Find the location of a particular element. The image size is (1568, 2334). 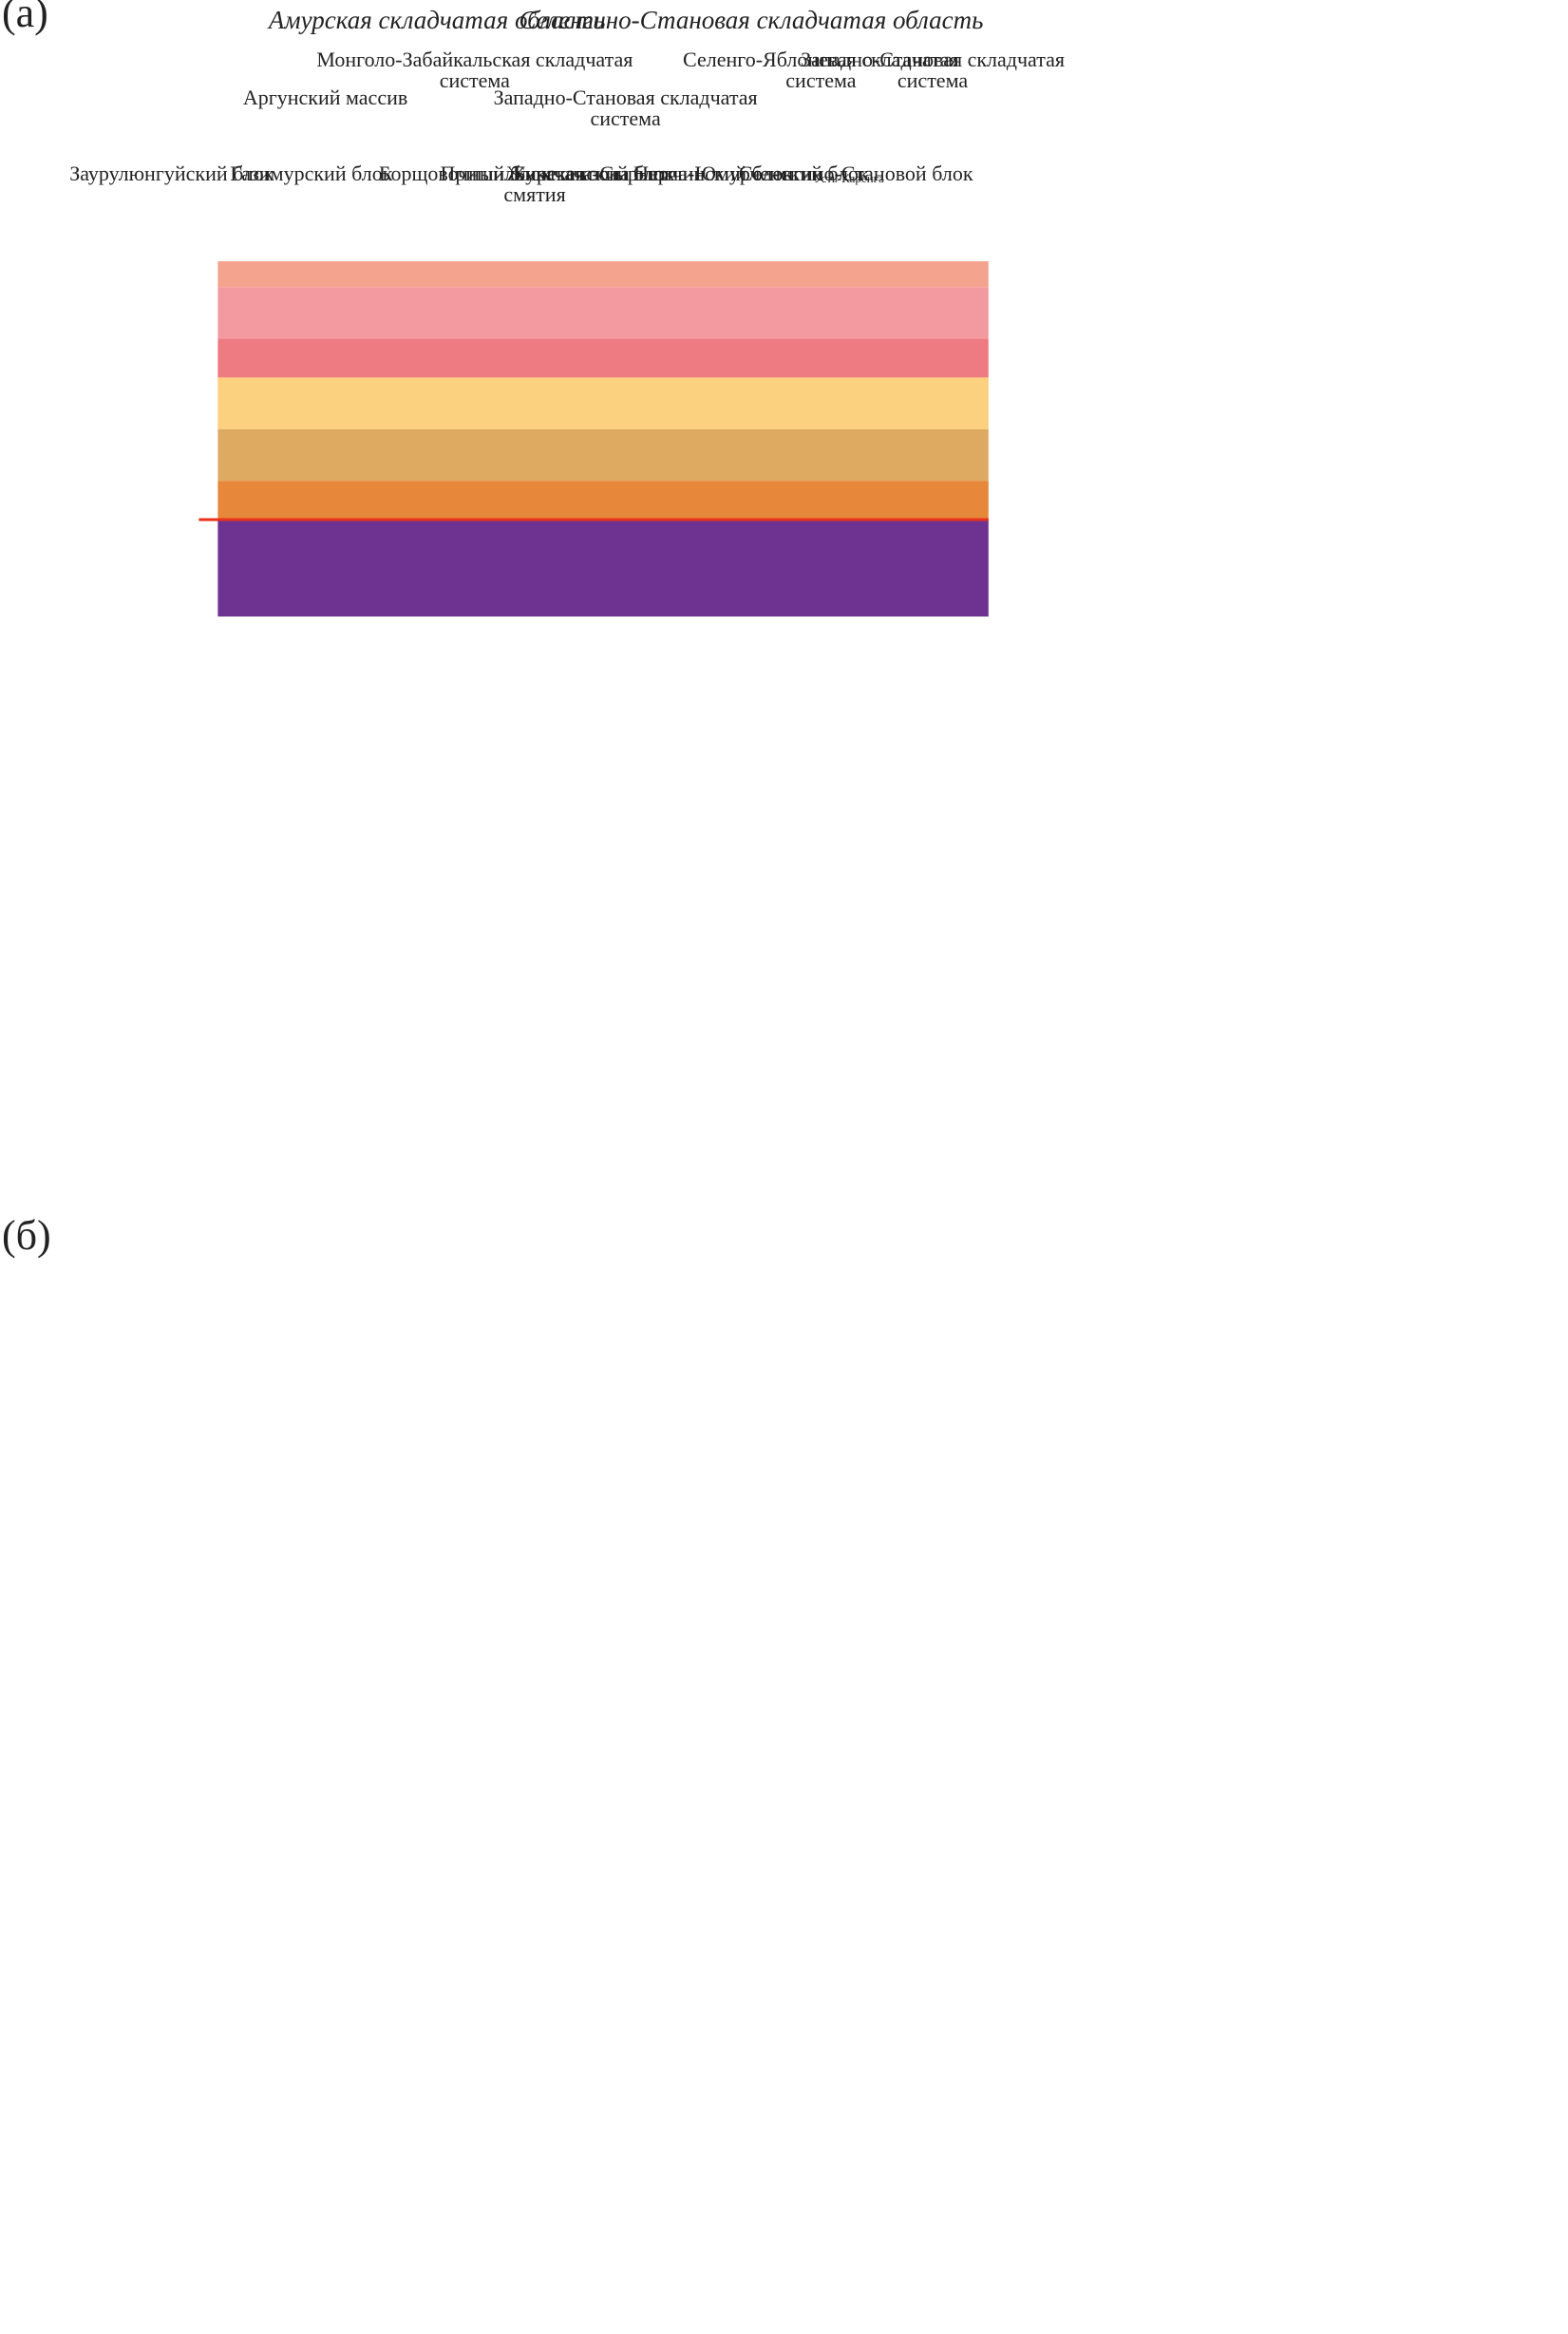

tectonic-unit-label: Букачача-Сырыгичинский блок is located at coordinates (653, 173).